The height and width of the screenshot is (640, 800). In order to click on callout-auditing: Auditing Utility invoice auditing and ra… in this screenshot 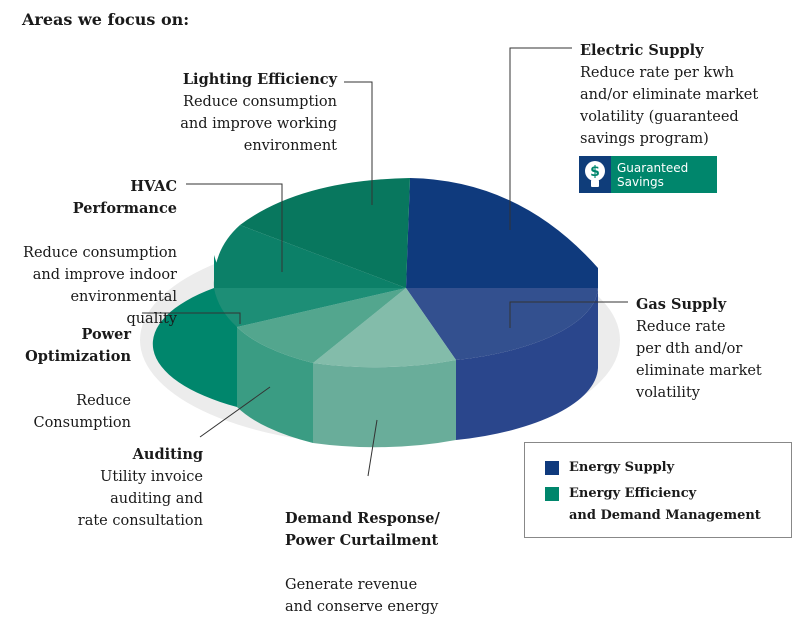, I will do `click(113, 488)`.